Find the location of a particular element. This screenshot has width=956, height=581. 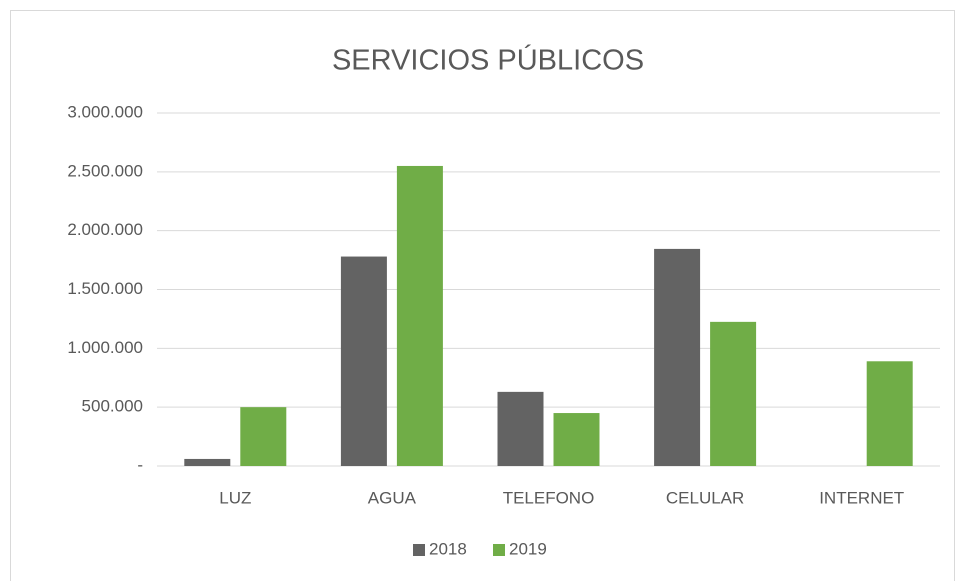

y-tick-label: 1.500.000 is located at coordinates (105, 288).